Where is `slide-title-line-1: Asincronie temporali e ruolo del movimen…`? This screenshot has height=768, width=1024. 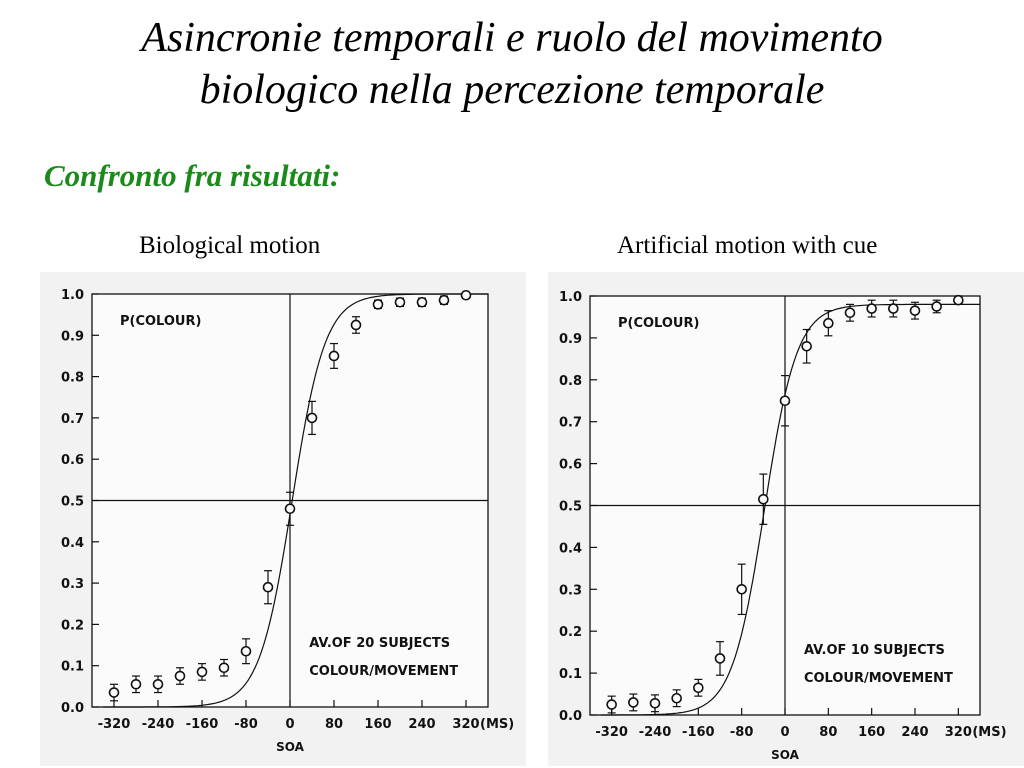 slide-title-line-1: Asincronie temporali e ruolo del movimen… is located at coordinates (512, 38).